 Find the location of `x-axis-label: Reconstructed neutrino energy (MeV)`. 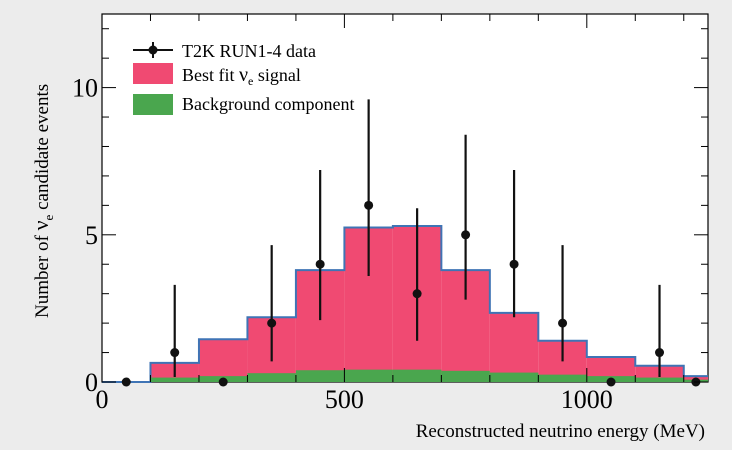

x-axis-label: Reconstructed neutrino energy (MeV) is located at coordinates (560, 431).